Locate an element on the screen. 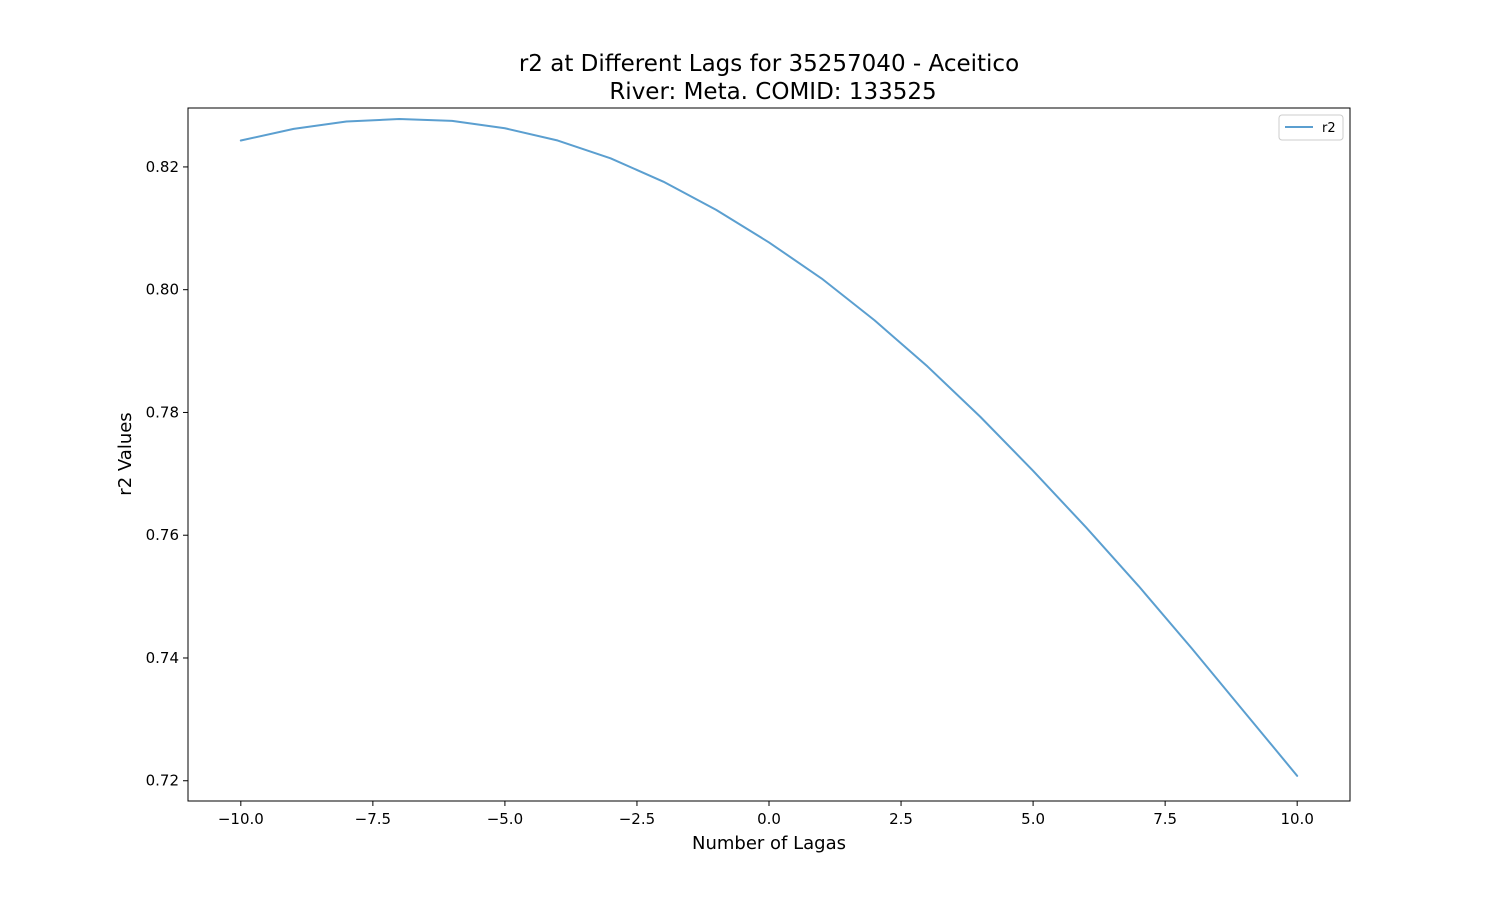 The image size is (1500, 900). y-axis-label: r2 Values is located at coordinates (125, 453).